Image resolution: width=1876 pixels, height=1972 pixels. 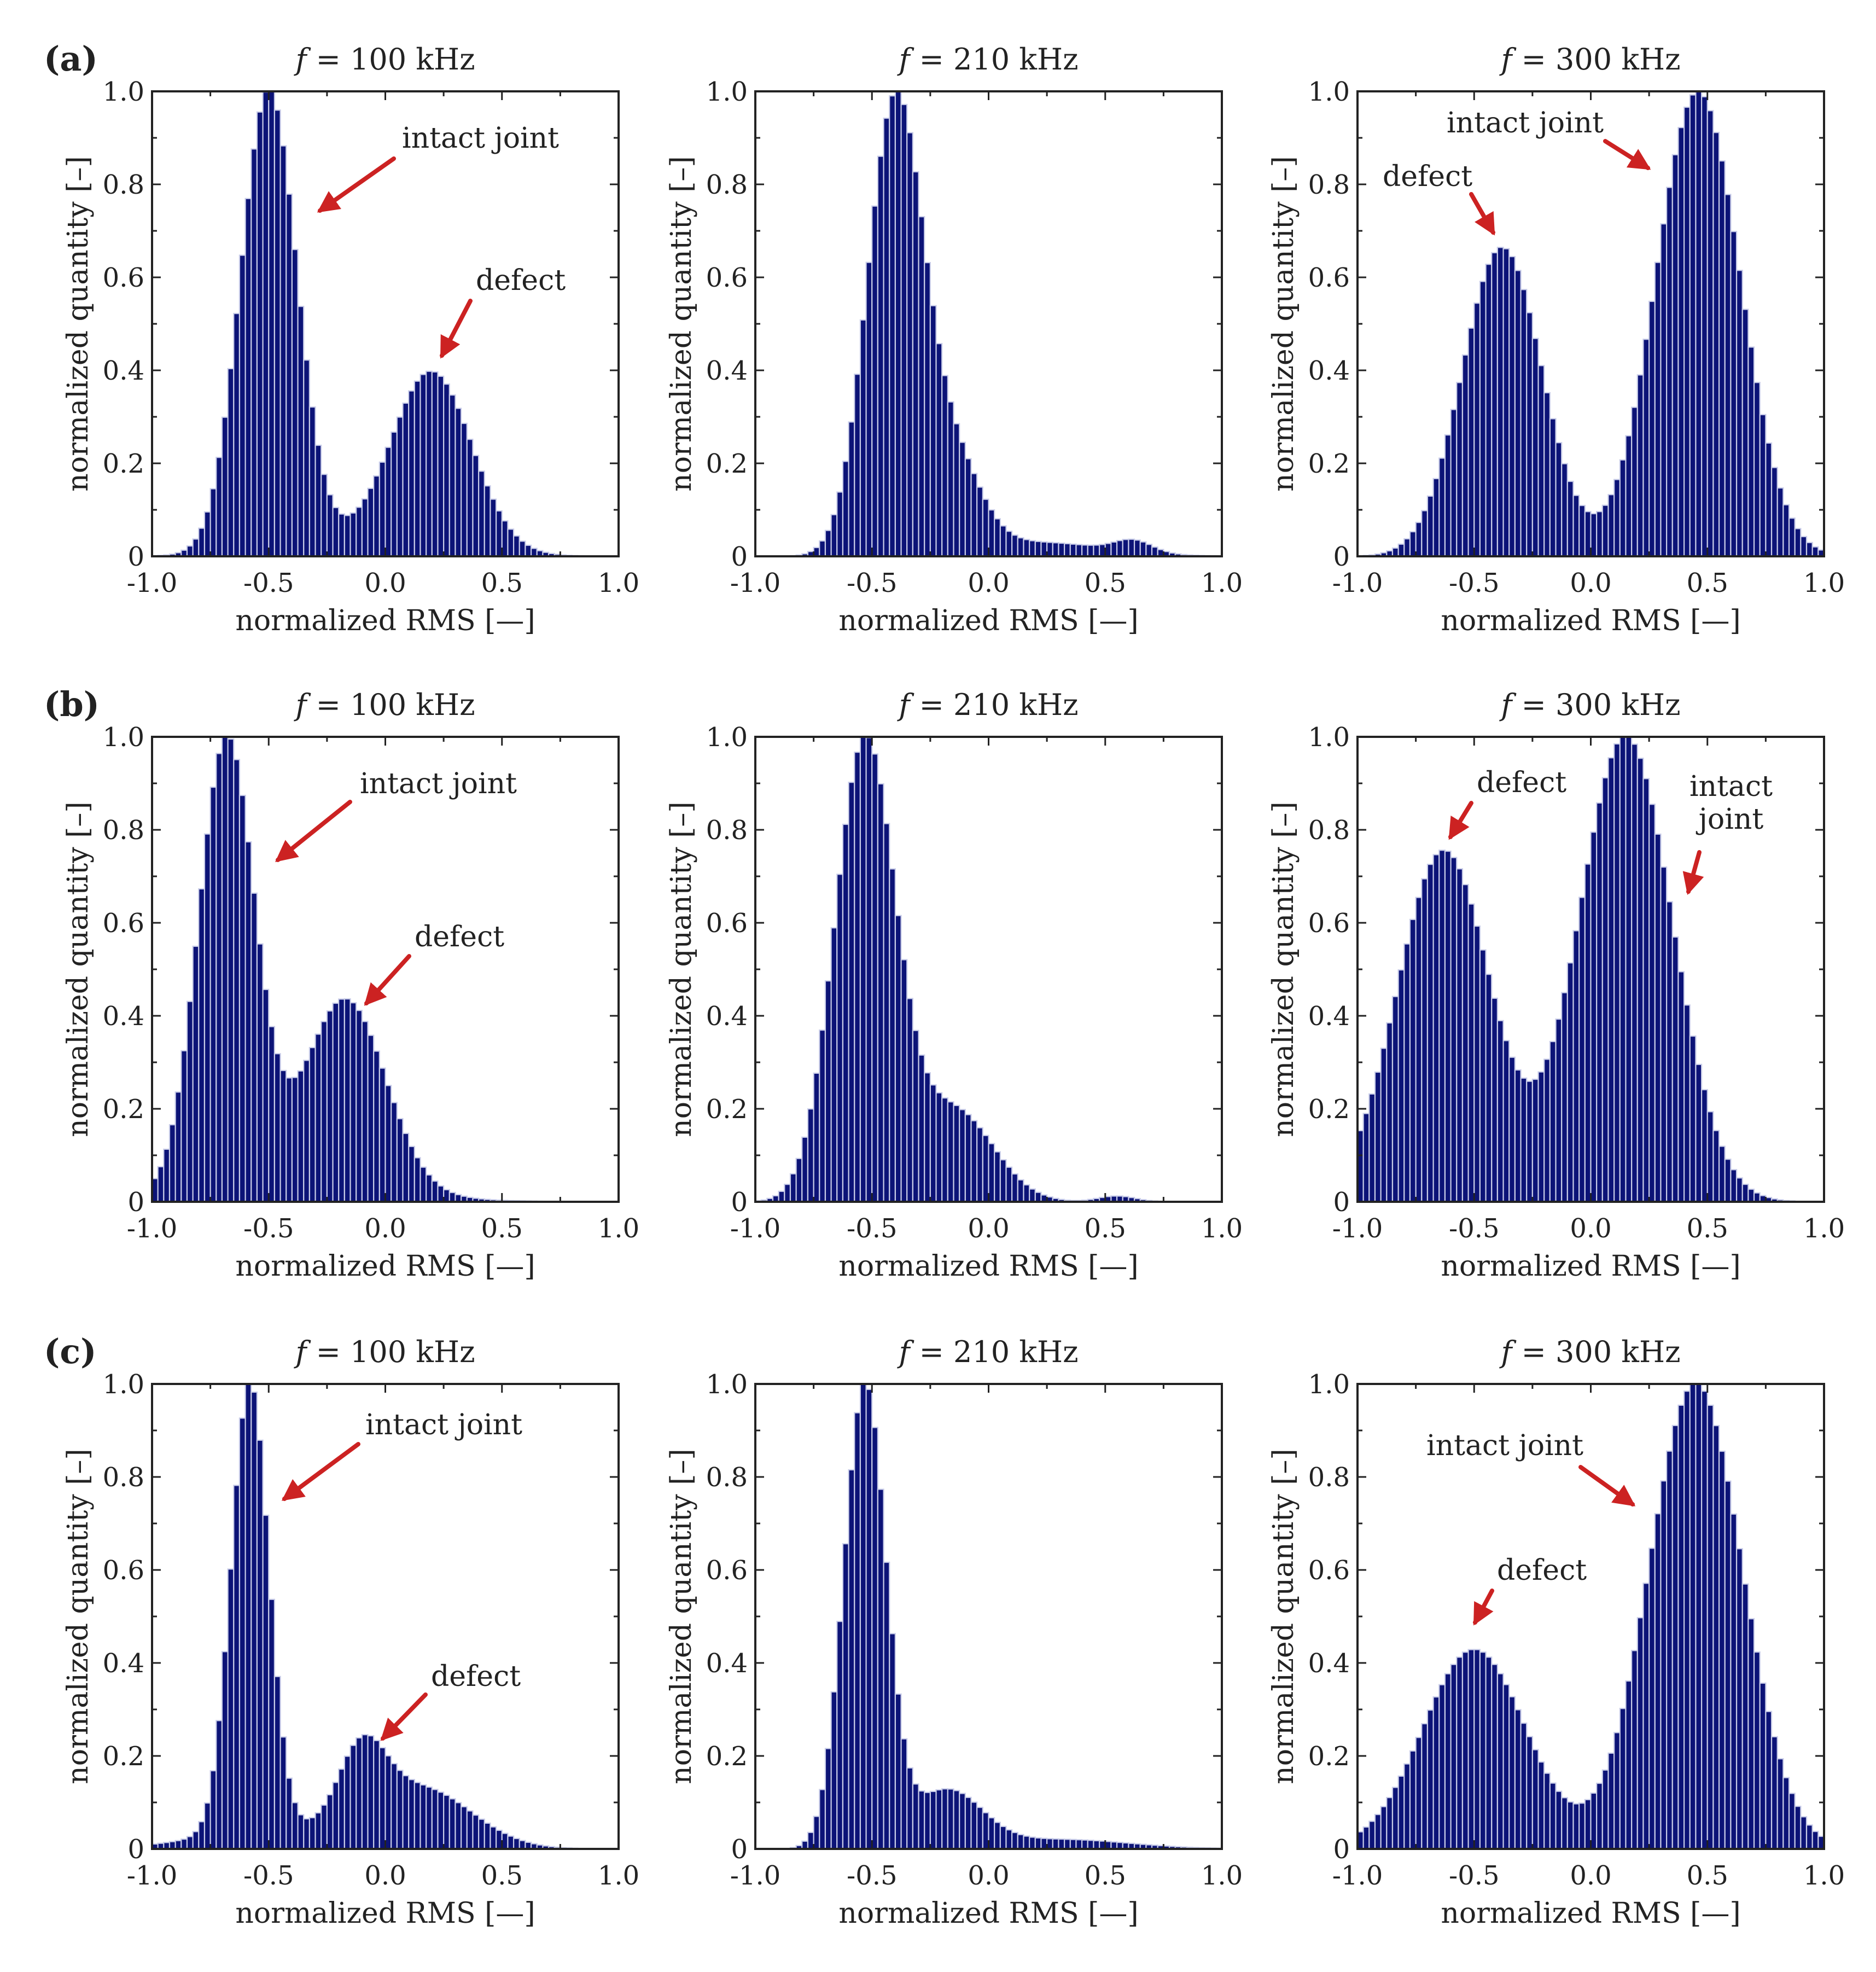 What do you see at coordinates (1427, 176) in the screenshot?
I see `annotation-label: defect` at bounding box center [1427, 176].